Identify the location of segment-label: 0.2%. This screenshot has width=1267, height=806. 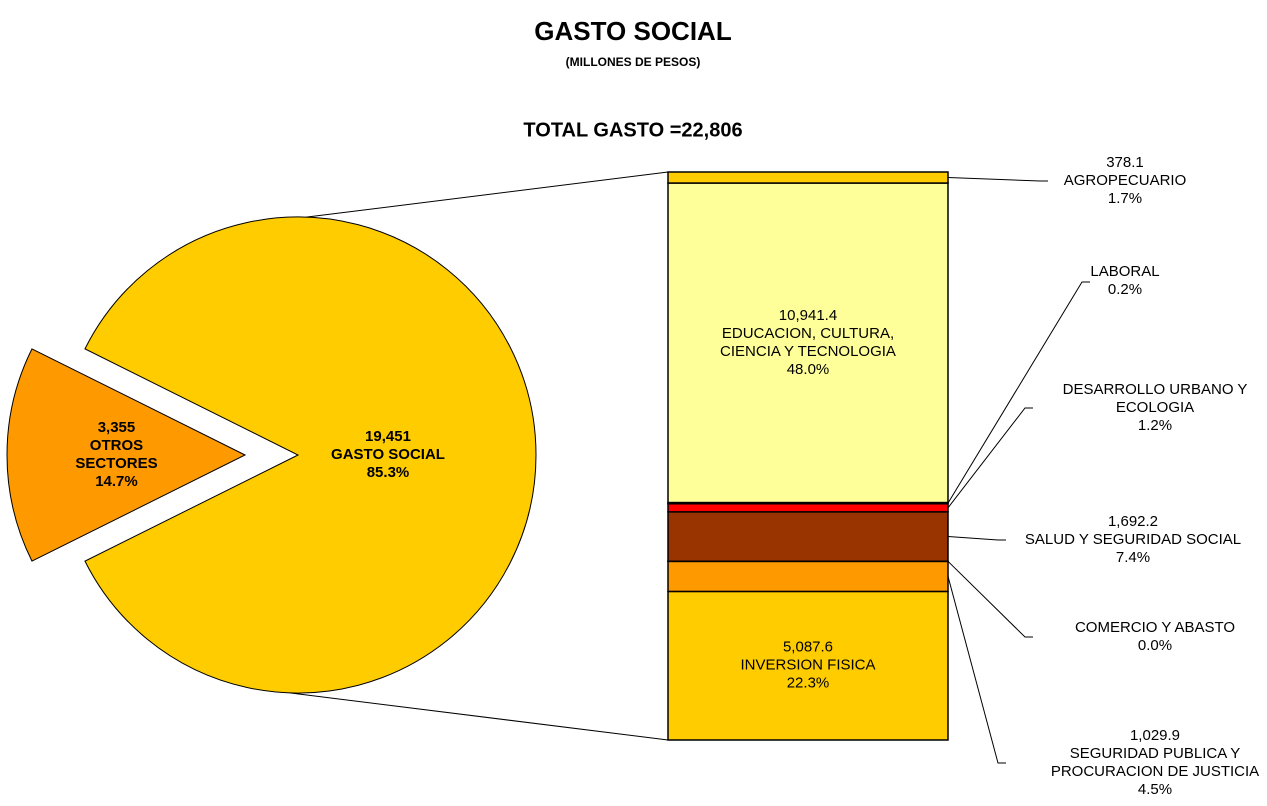
(1125, 289).